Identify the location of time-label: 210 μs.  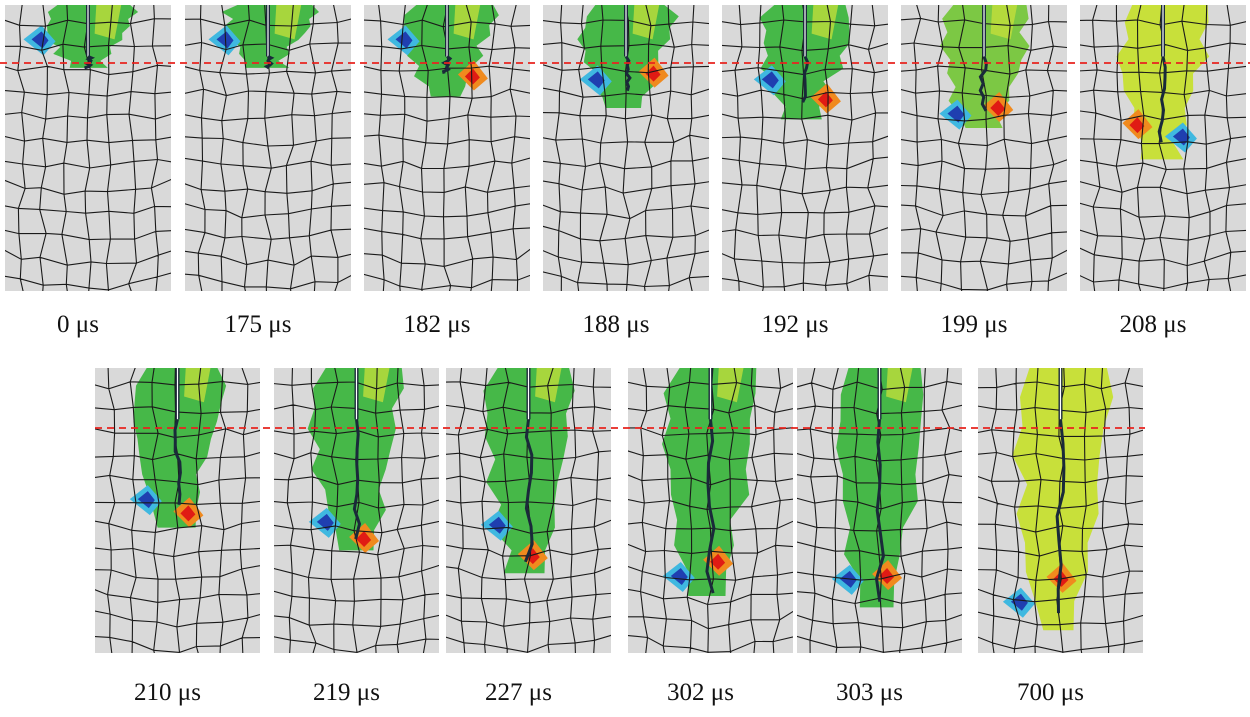
(167, 692).